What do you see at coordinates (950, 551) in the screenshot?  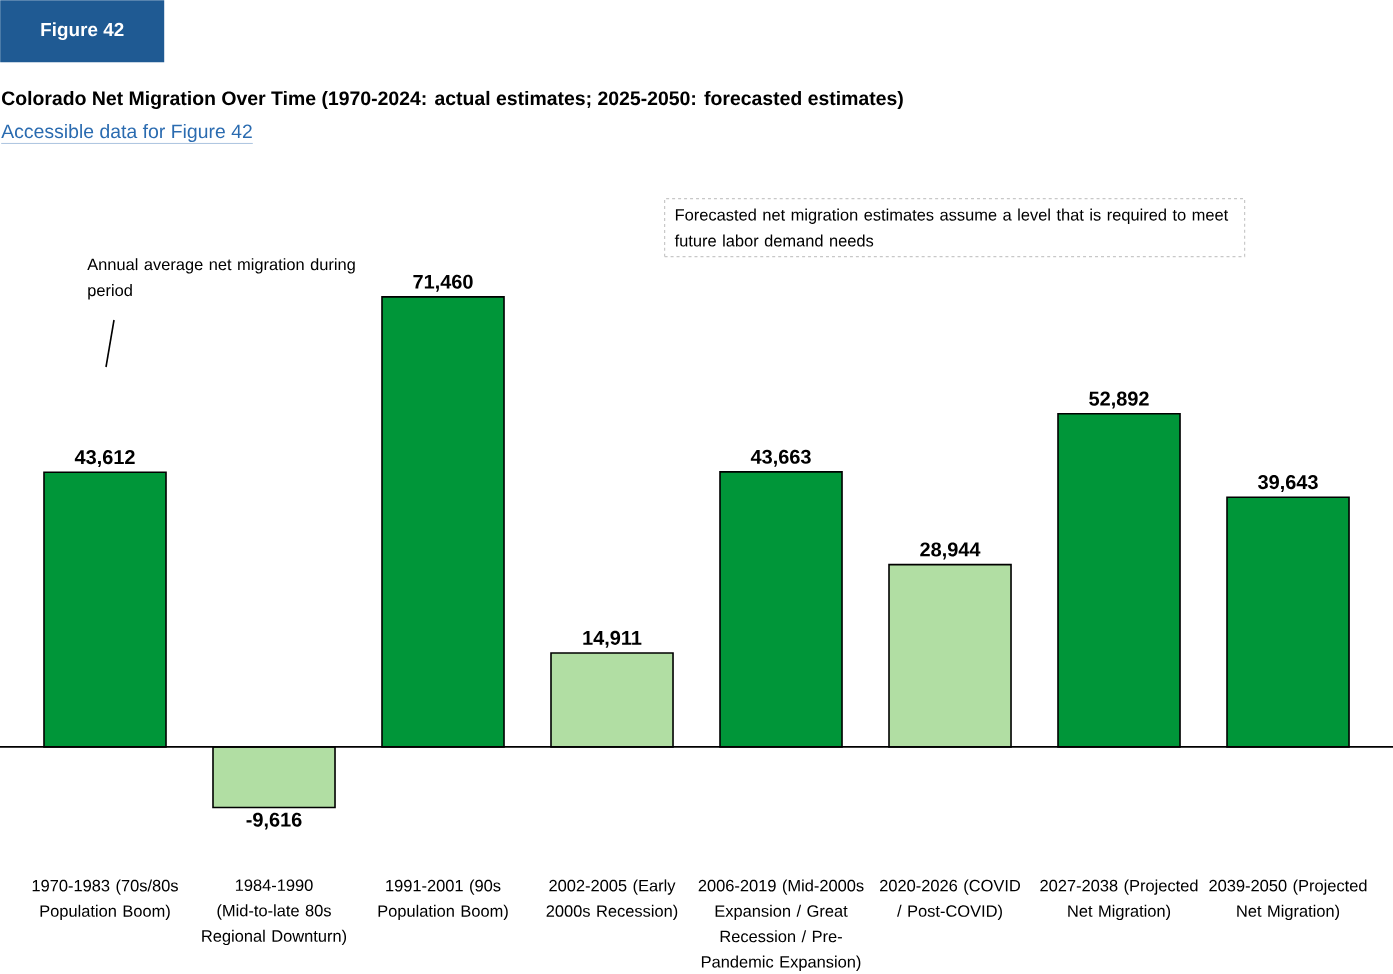 I see `data-label: 28,944` at bounding box center [950, 551].